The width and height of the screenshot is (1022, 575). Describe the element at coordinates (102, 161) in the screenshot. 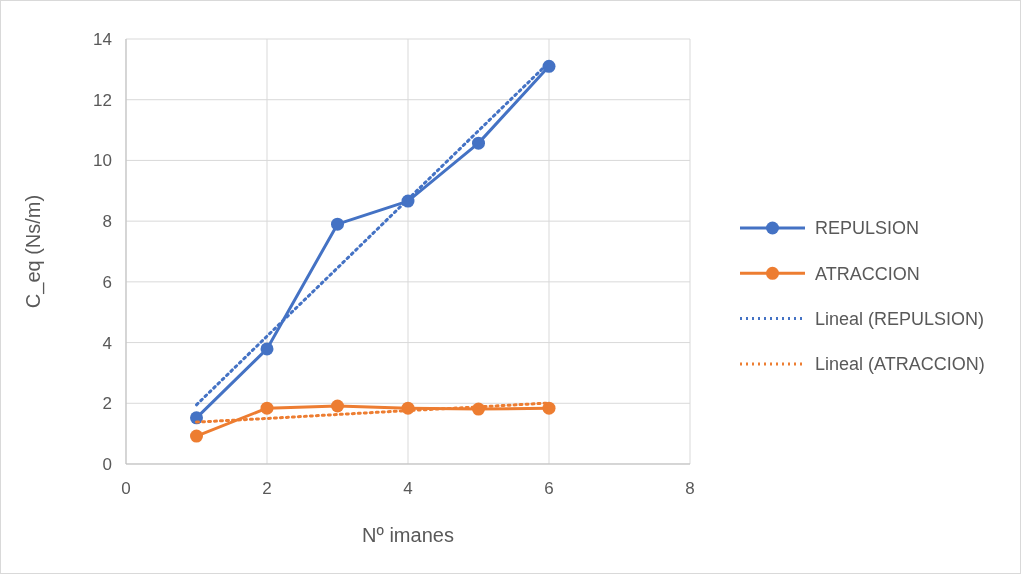

I see `y-tick-label: 10` at that location.